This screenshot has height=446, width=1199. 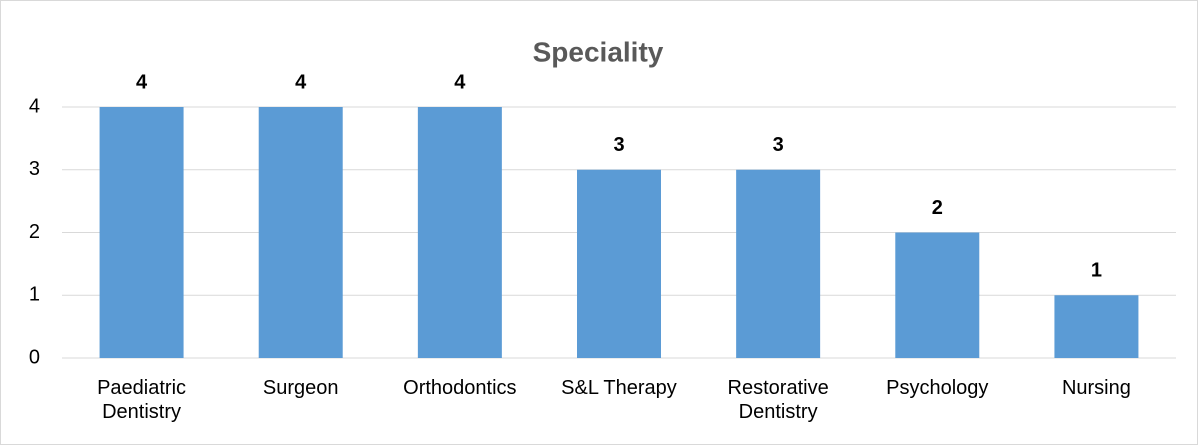 I want to click on x-tick-label: Nursing, so click(x=1096, y=388).